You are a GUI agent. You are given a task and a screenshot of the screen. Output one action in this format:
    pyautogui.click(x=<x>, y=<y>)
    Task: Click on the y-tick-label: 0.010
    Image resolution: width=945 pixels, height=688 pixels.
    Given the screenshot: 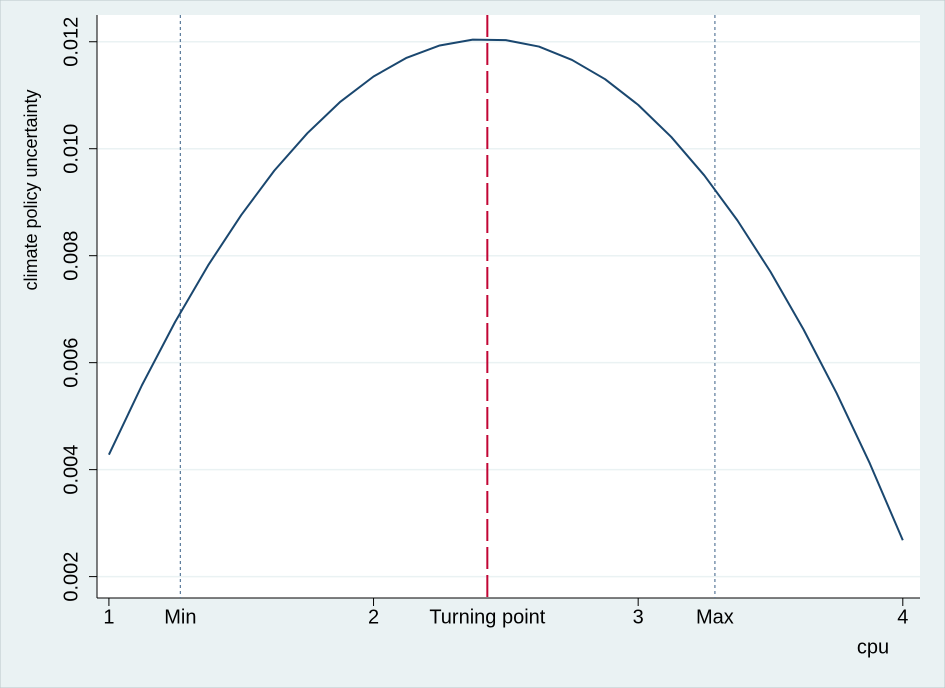 What is the action you would take?
    pyautogui.click(x=71, y=149)
    